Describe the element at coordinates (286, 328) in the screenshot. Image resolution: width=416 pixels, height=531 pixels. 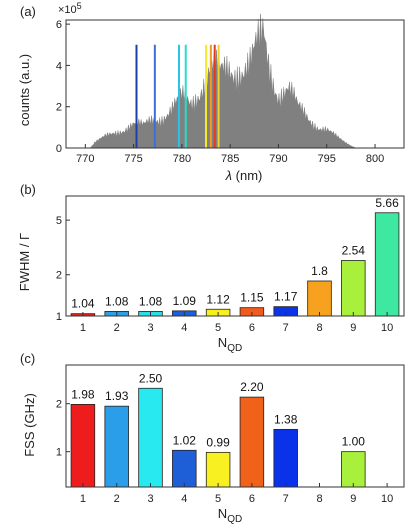
I see `fwhm-xtick-label: 7` at that location.